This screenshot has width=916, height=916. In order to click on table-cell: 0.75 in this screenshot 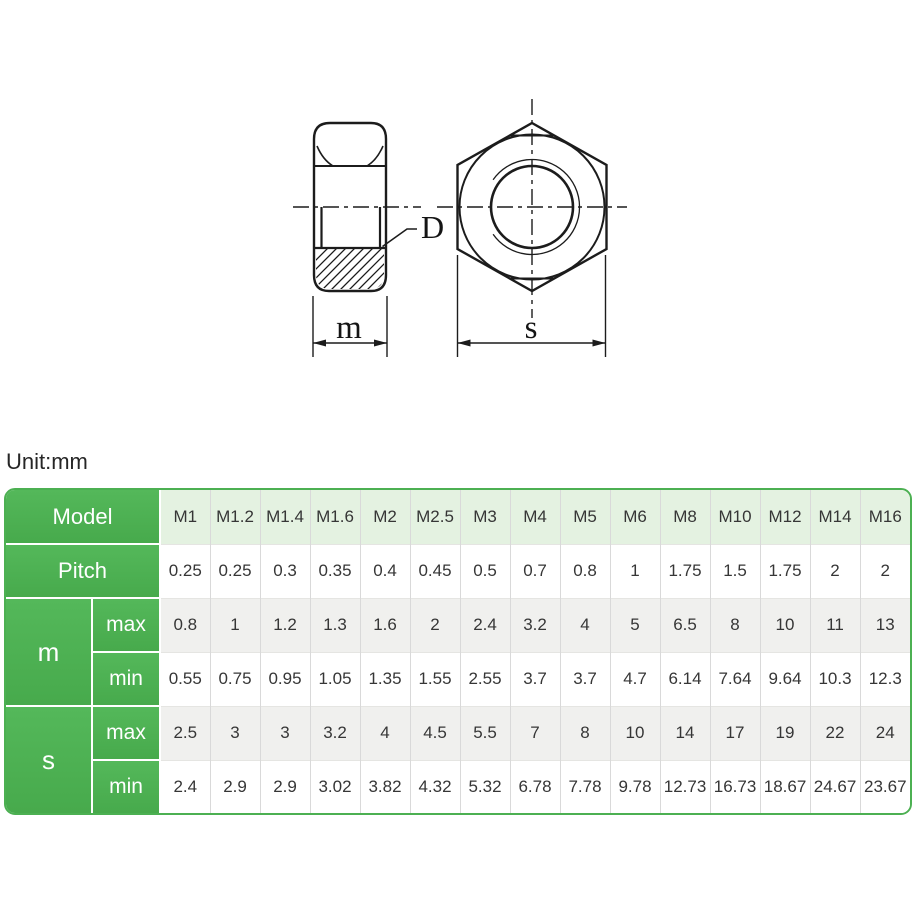, I will do `click(235, 678)`.